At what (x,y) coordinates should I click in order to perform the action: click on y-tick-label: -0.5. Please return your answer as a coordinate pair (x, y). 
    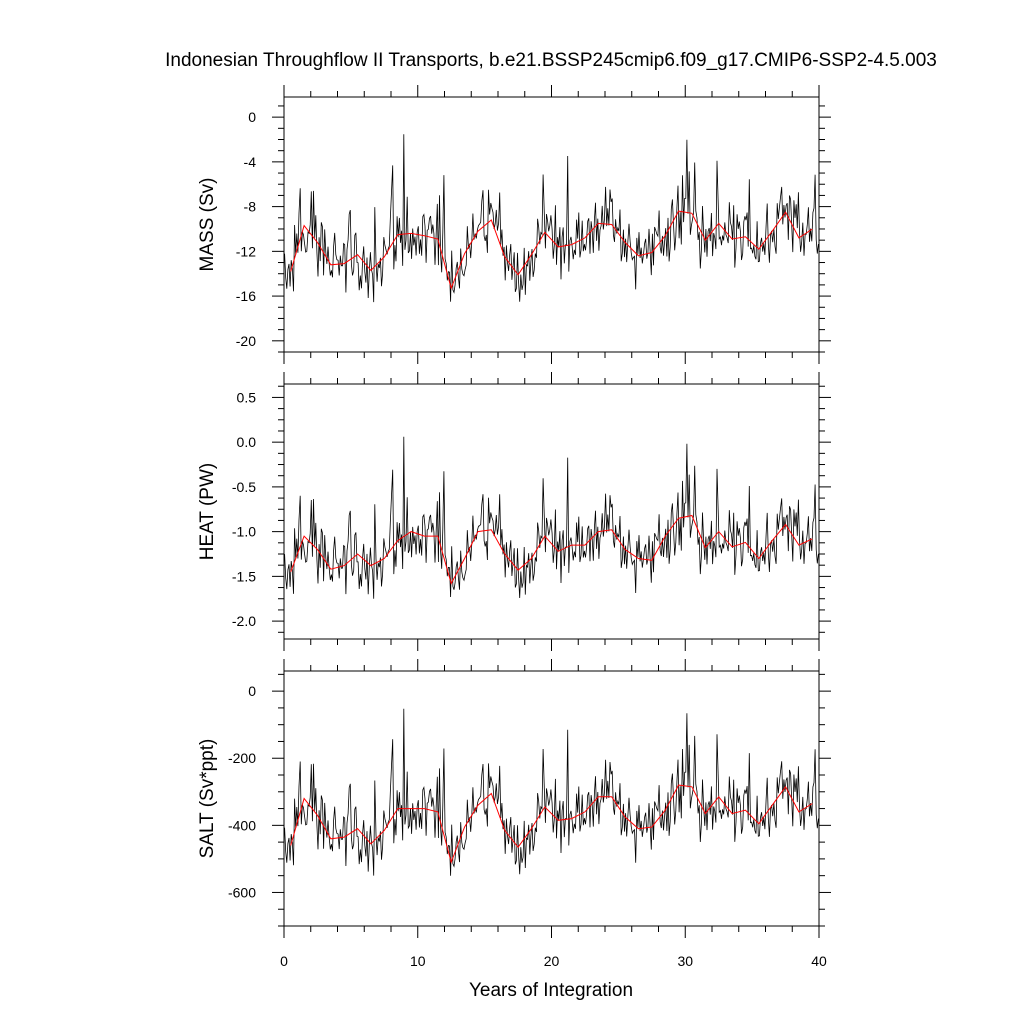
    Looking at the image, I should click on (244, 487).